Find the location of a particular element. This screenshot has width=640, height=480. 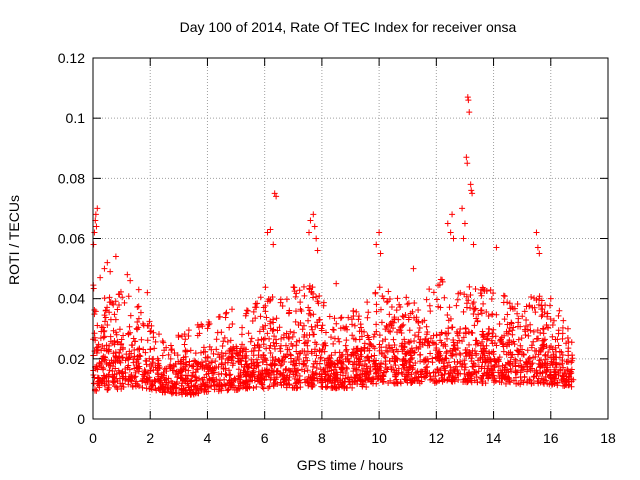

x-tick-label: 6 is located at coordinates (265, 438).